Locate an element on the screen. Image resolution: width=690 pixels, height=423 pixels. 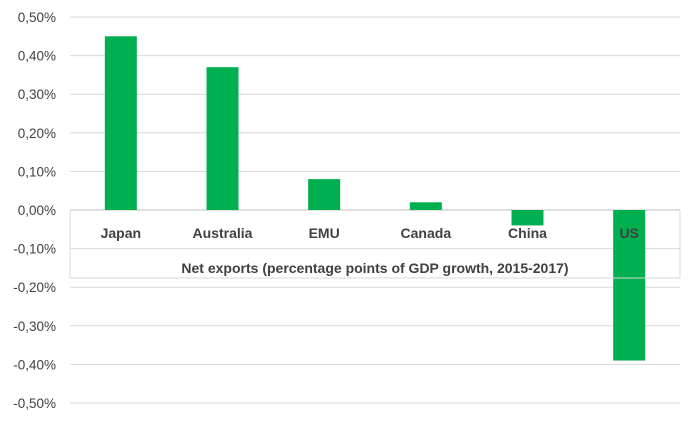
y-tick-label: -0,30% is located at coordinates (34, 326).